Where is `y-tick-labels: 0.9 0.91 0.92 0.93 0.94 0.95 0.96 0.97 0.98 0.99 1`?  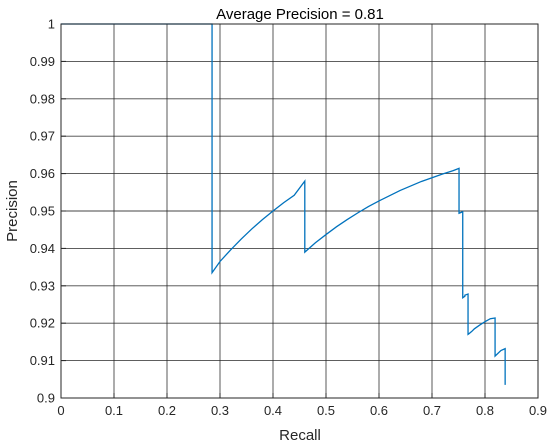
y-tick-labels: 0.9 0.91 0.92 0.93 0.94 0.95 0.96 0.97 0.98 0.99 1 is located at coordinates (42, 211).